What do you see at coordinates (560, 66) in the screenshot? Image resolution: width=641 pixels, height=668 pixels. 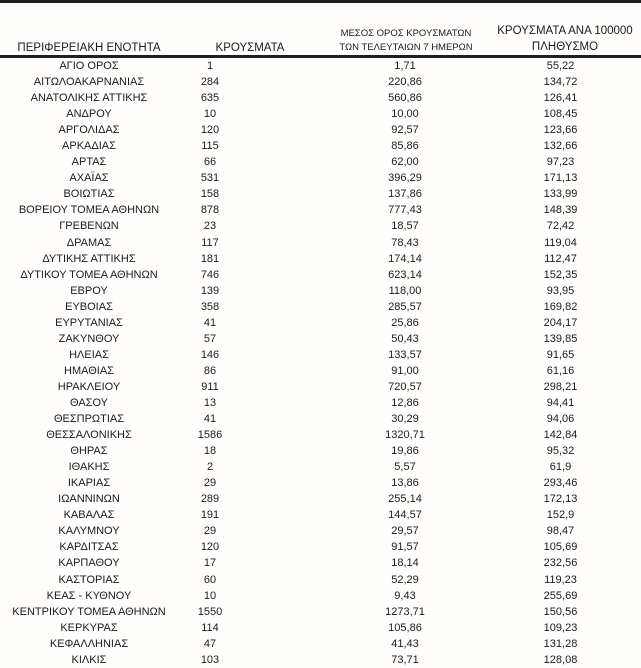 I see `per-100k-cell: 55,22` at bounding box center [560, 66].